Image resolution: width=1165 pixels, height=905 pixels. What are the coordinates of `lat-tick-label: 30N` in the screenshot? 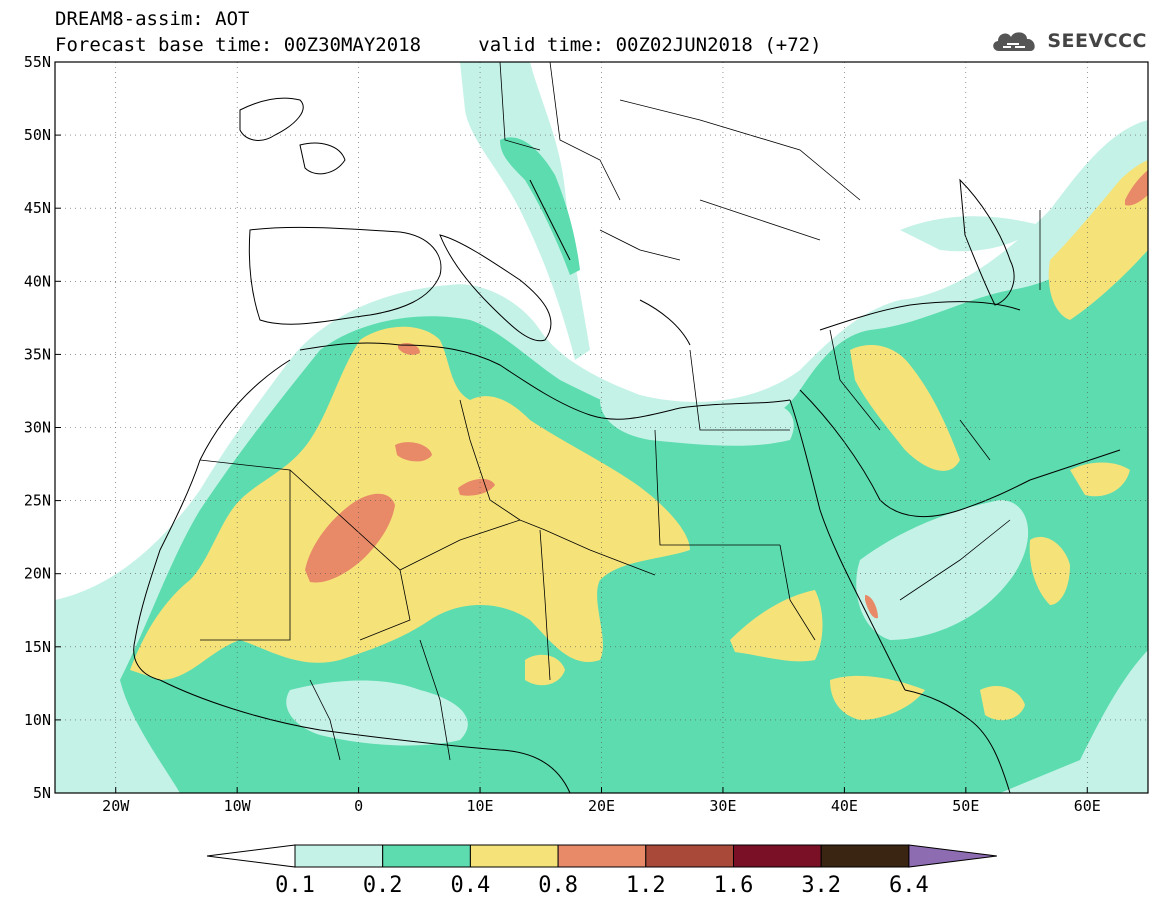 It's located at (37, 428).